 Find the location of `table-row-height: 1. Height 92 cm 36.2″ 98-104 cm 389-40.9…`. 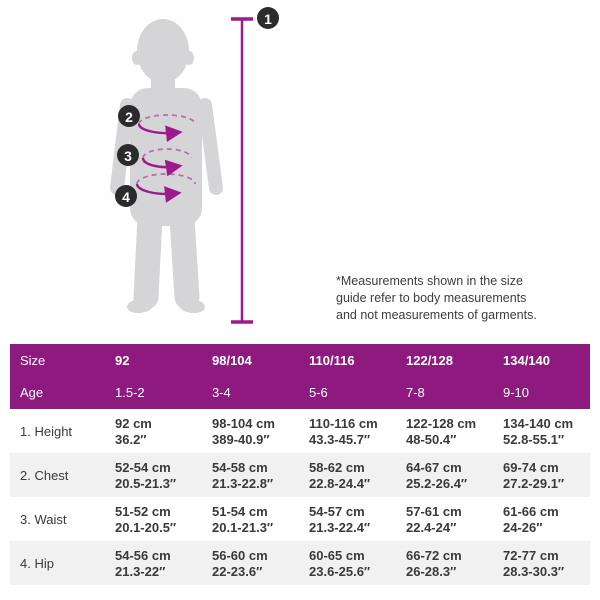

table-row-height: 1. Height 92 cm 36.2″ 98-104 cm 389-40.9… is located at coordinates (300, 431).